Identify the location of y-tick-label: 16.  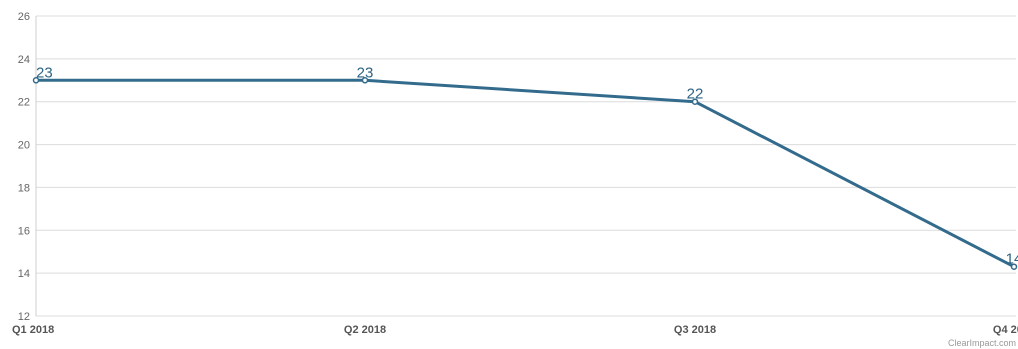
(24, 231).